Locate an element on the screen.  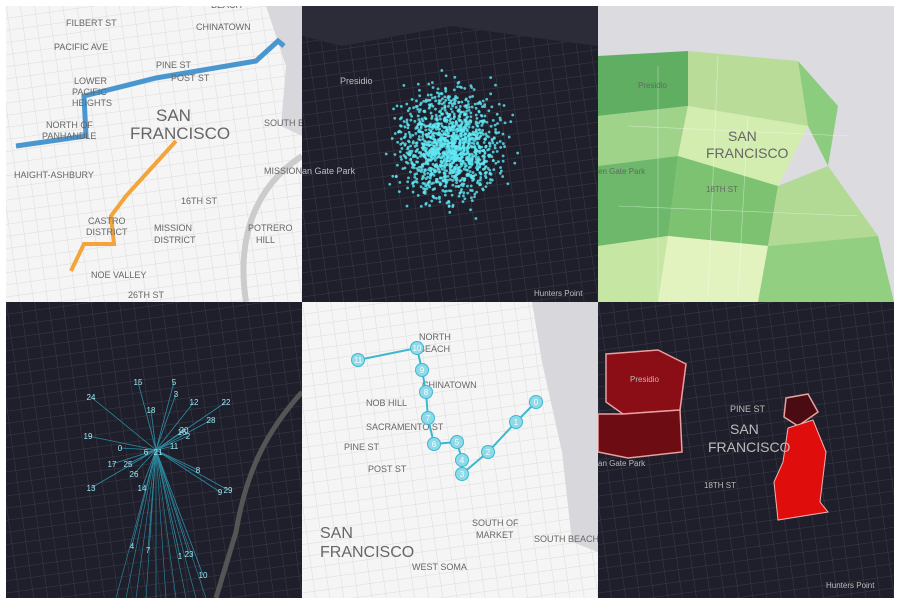
map-label: Presidio is located at coordinates (652, 85).